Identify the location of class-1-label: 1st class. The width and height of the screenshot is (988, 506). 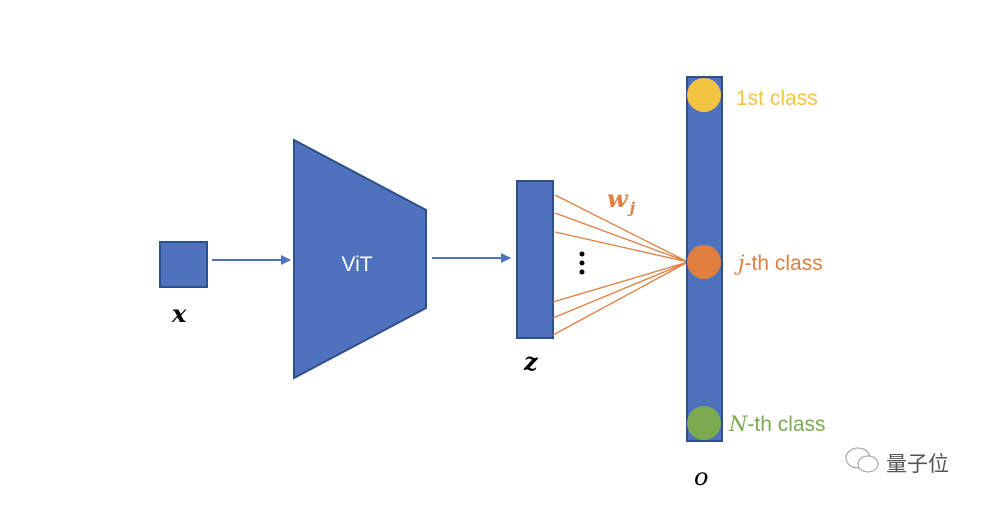
(777, 98).